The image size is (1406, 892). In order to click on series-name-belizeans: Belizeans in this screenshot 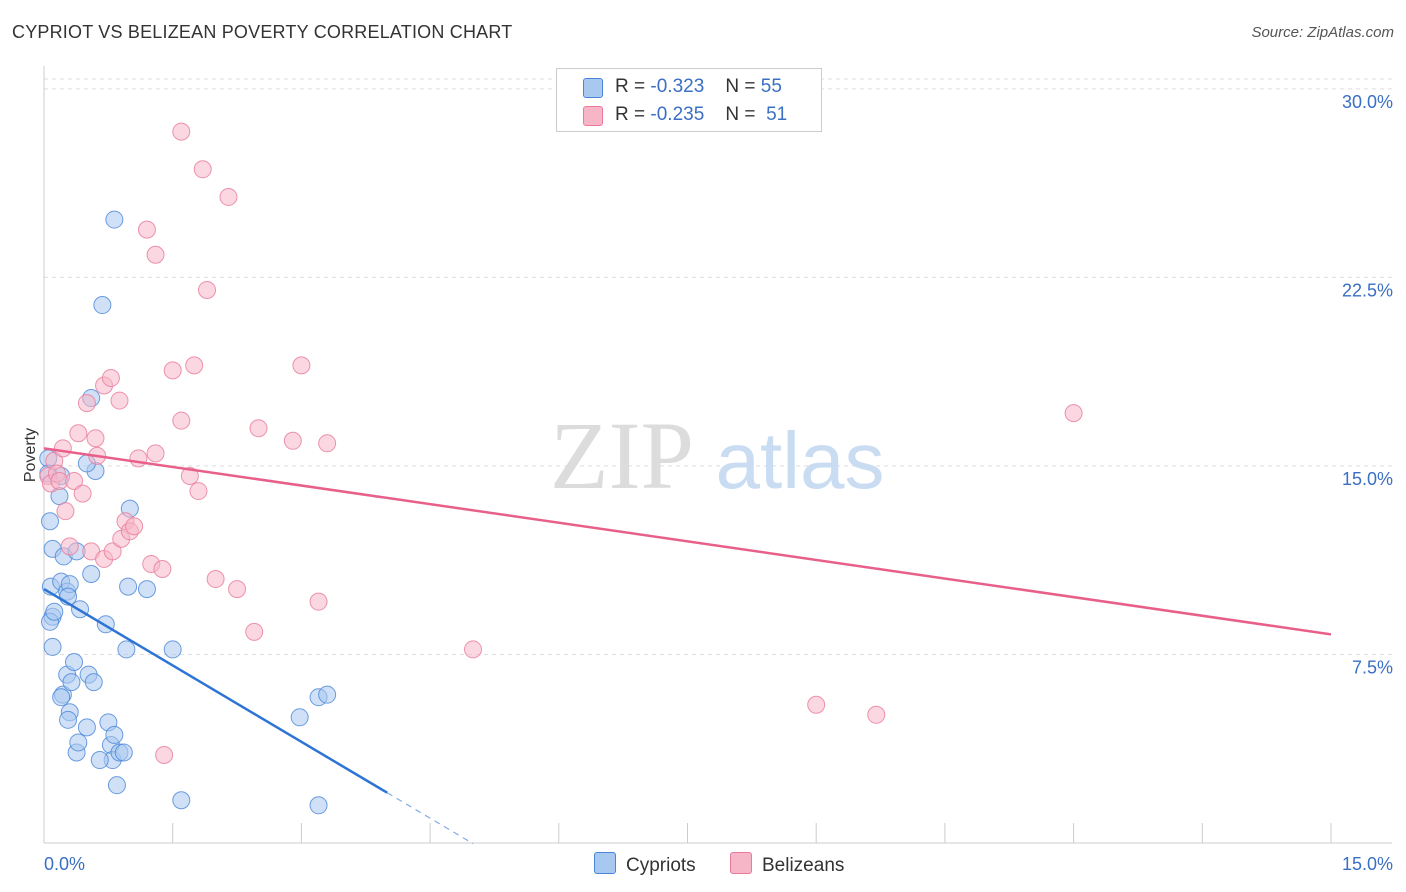, I will do `click(803, 865)`.